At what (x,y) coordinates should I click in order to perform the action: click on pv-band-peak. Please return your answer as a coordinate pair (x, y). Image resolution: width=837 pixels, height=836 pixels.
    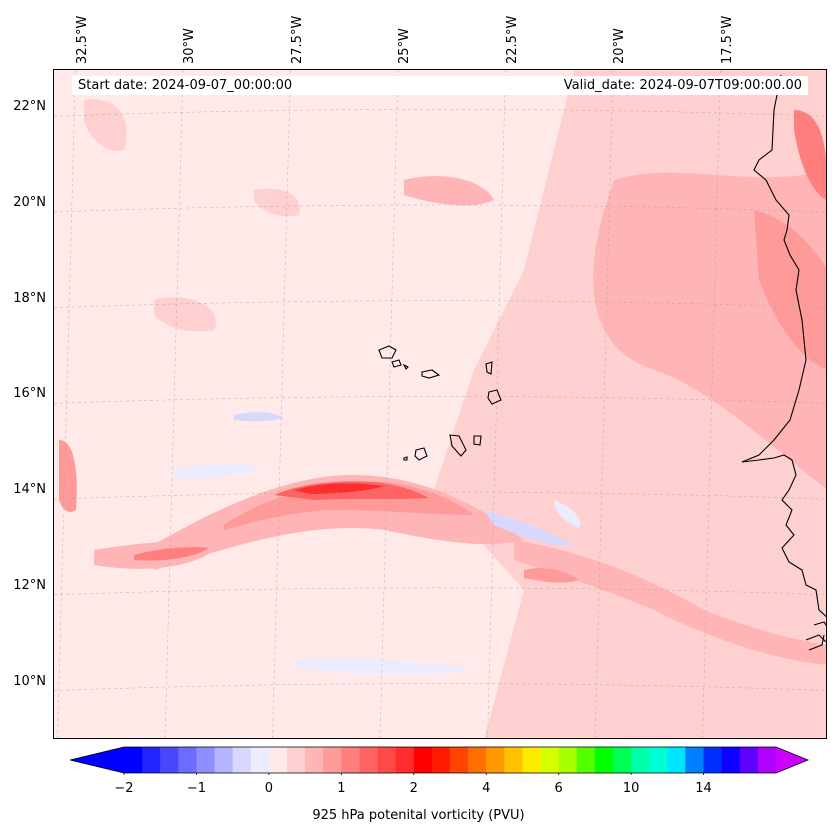
    Looking at the image, I should click on (339, 488).